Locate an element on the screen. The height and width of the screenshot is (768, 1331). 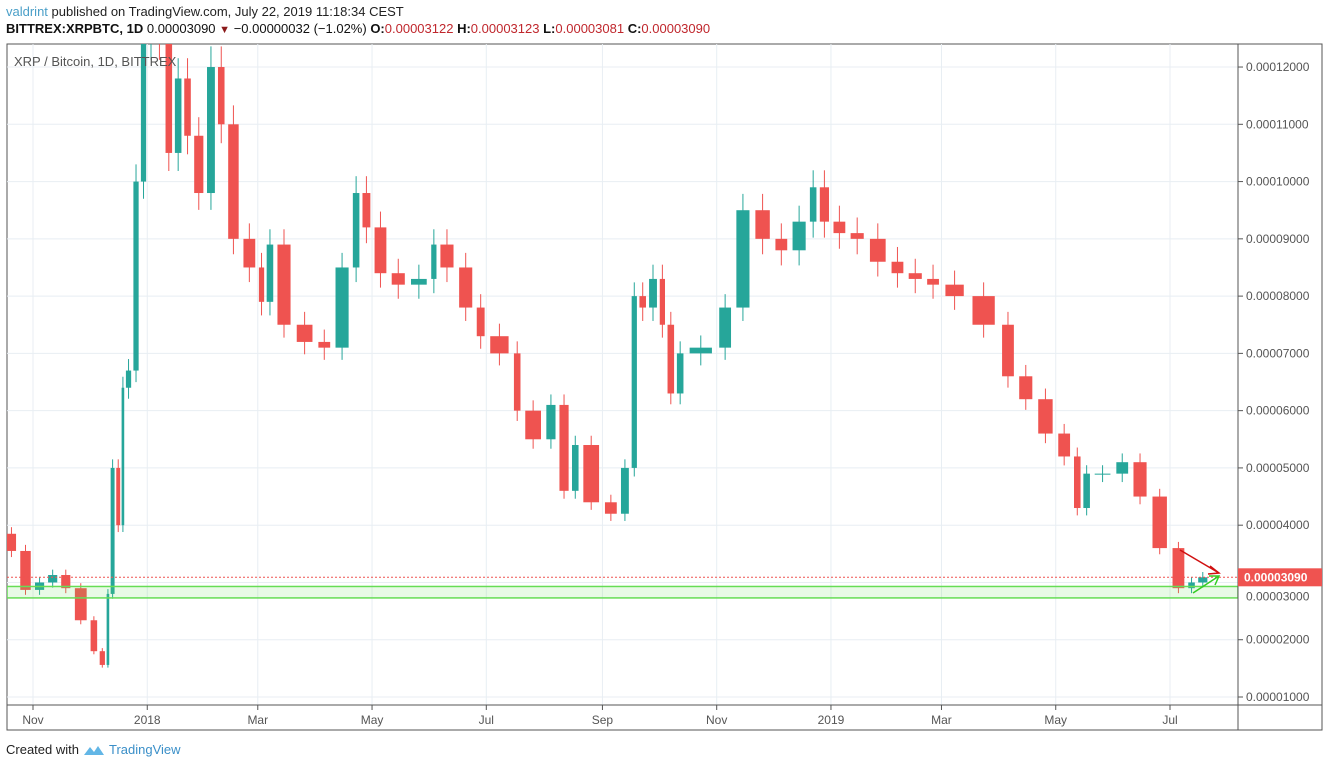
green-arrow-icon is located at coordinates (1206, 584).